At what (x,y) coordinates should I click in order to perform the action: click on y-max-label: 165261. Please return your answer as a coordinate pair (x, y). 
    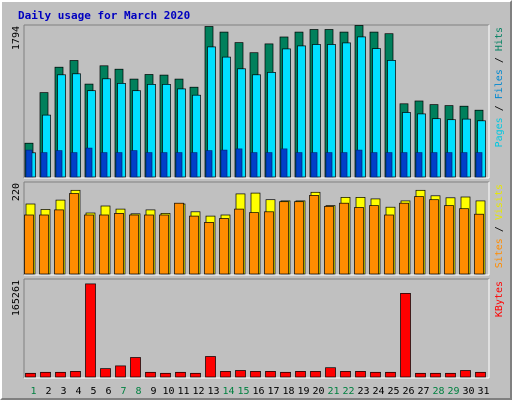
    Looking at the image, I should click on (16, 298).